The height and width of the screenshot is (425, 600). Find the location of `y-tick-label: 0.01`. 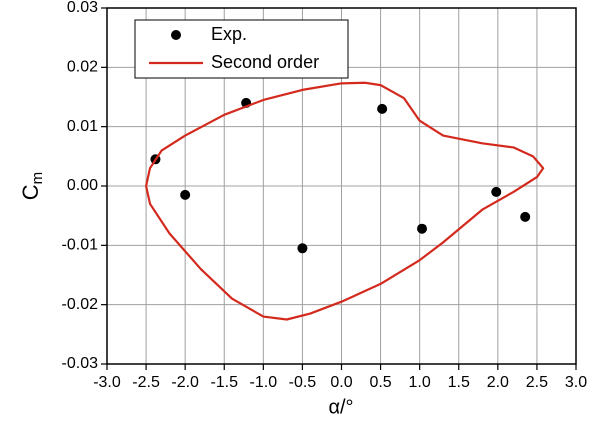

y-tick-label: 0.01 is located at coordinates (82, 126).